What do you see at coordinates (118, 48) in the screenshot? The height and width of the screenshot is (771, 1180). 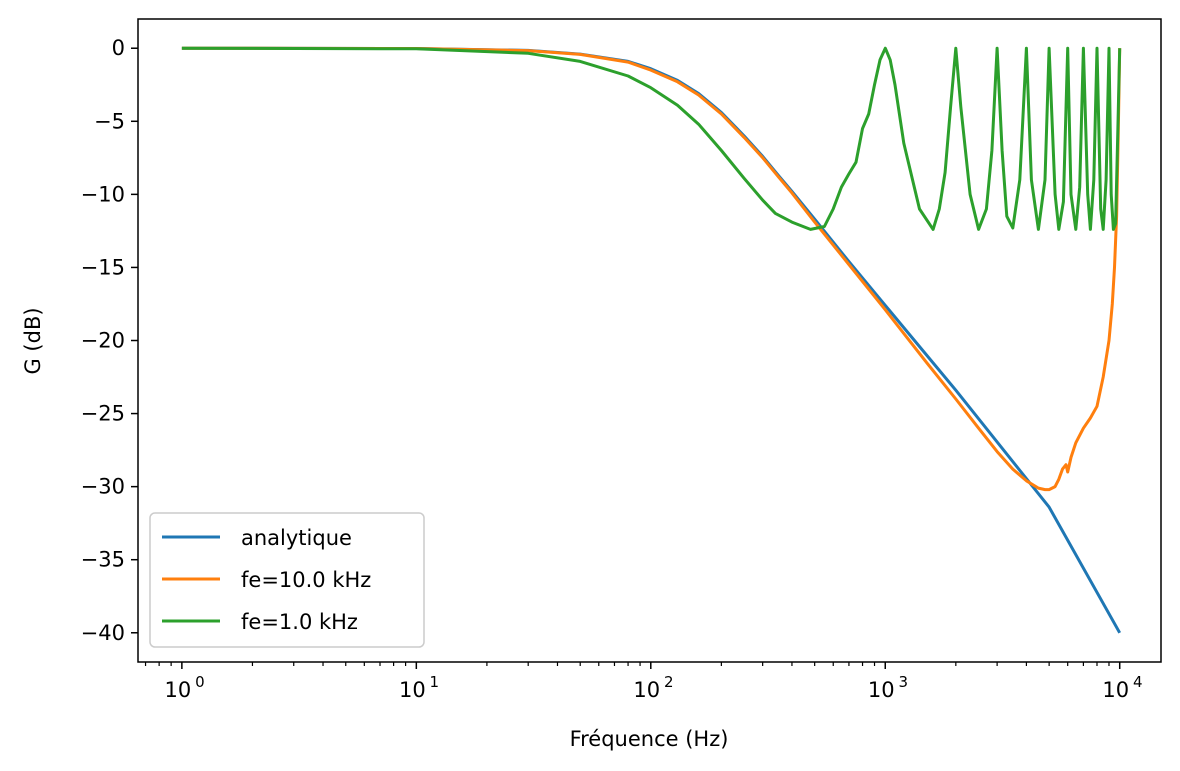 I see `y-tick-label-0: 0` at bounding box center [118, 48].